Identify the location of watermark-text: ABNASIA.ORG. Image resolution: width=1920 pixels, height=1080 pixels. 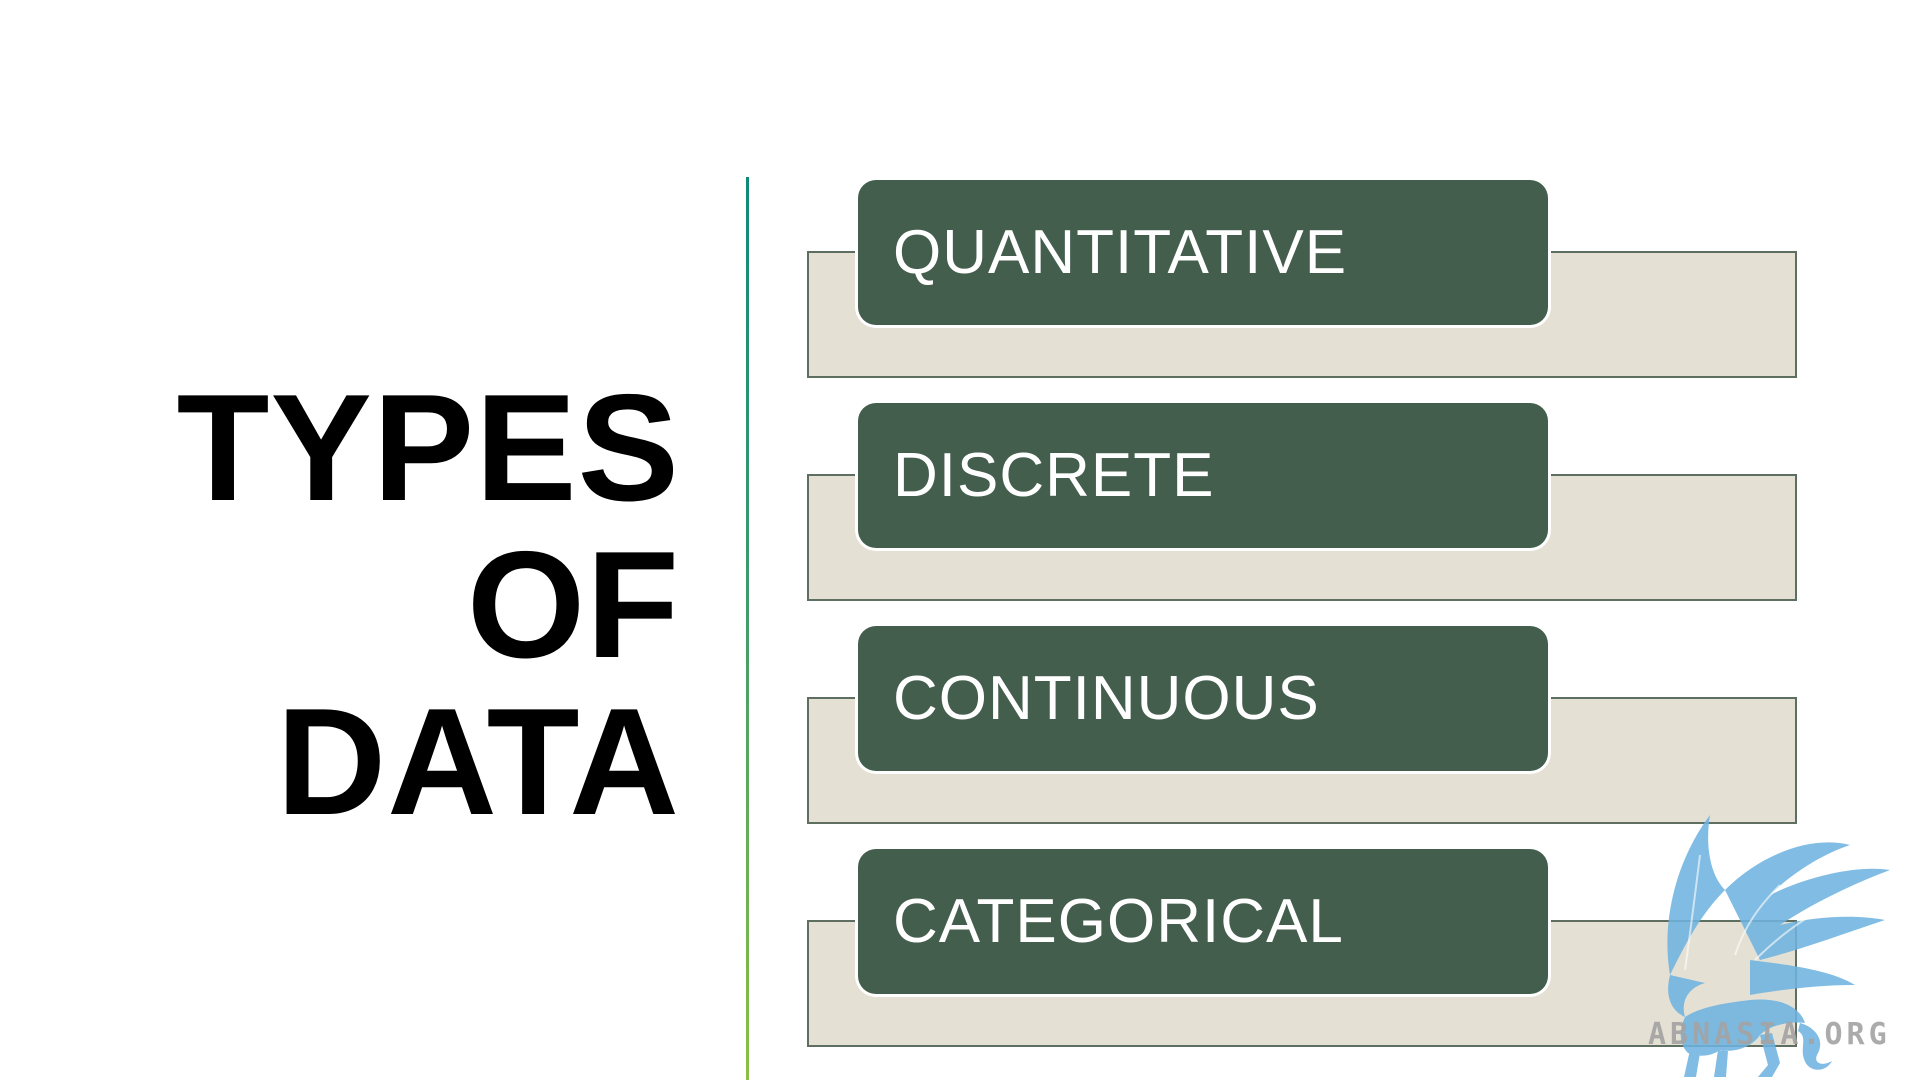
(1769, 1034).